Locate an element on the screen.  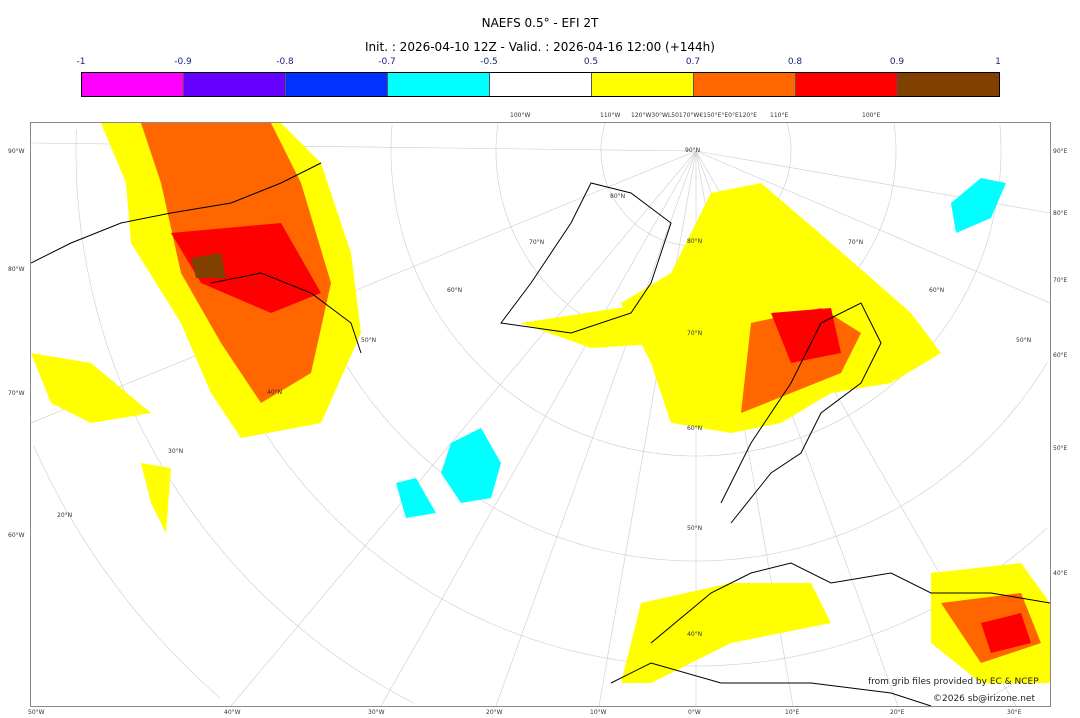
axis-tick-label: 30°E is located at coordinates (1014, 712).